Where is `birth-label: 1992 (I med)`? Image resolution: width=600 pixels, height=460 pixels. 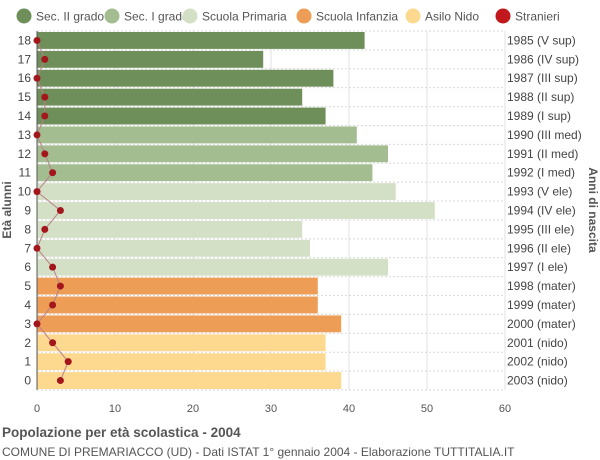
birth-label: 1992 (I med) is located at coordinates (541, 173).